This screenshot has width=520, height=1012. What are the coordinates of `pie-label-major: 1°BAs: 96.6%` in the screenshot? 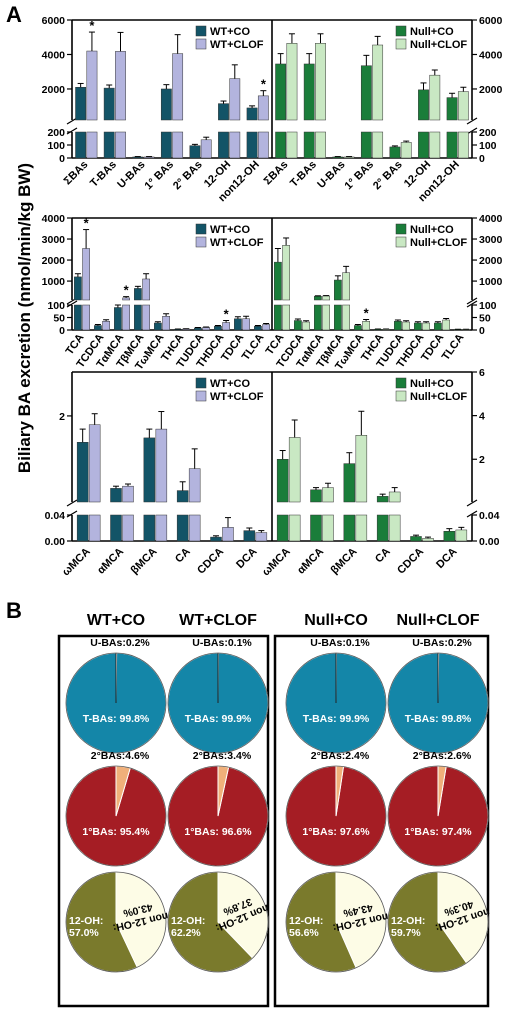 It's located at (218, 832).